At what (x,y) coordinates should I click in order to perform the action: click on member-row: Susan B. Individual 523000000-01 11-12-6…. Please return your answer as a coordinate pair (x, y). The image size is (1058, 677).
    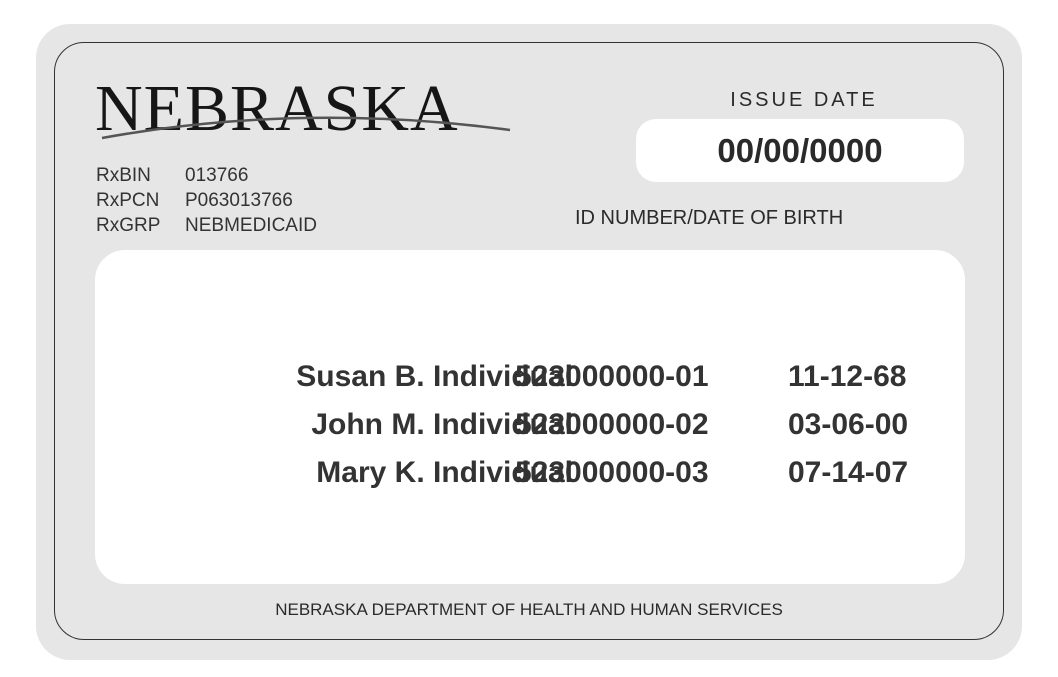
    Looking at the image, I should click on (601, 376).